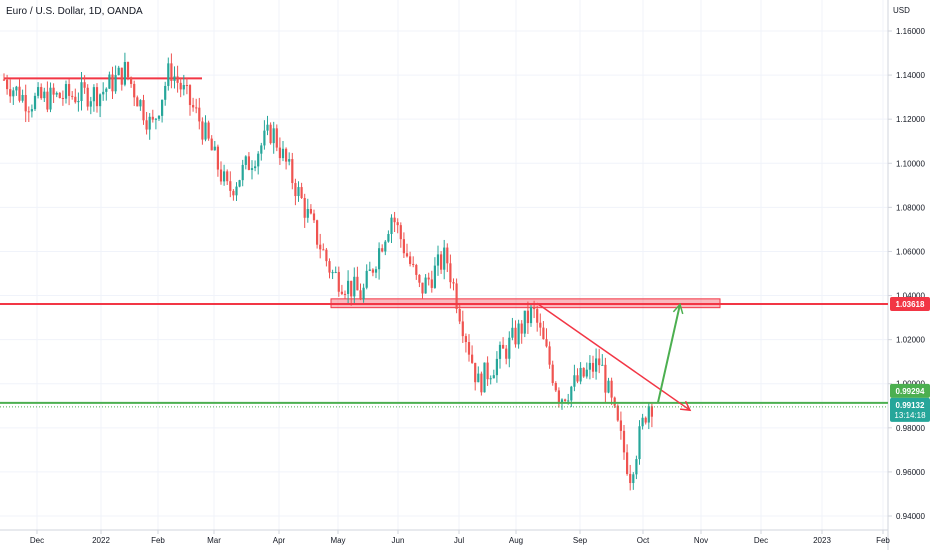  Describe the element at coordinates (613, 356) in the screenshot. I see `descending-trendline` at that location.